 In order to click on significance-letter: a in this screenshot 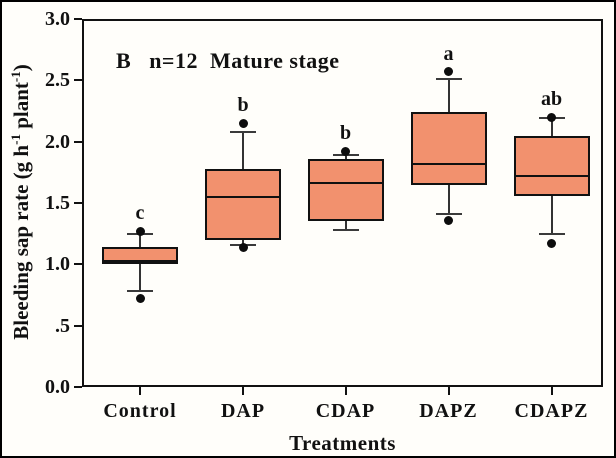, I will do `click(448, 53)`.